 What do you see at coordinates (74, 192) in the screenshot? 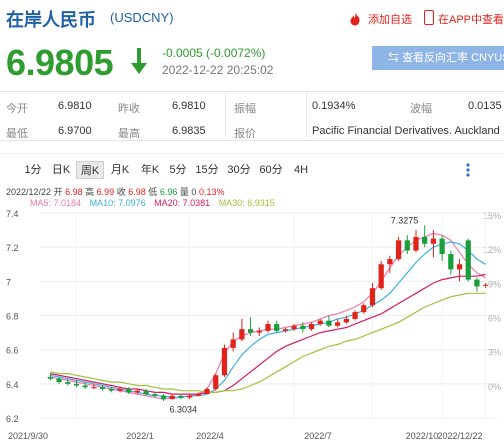
I see `info-open: 6.98` at bounding box center [74, 192].